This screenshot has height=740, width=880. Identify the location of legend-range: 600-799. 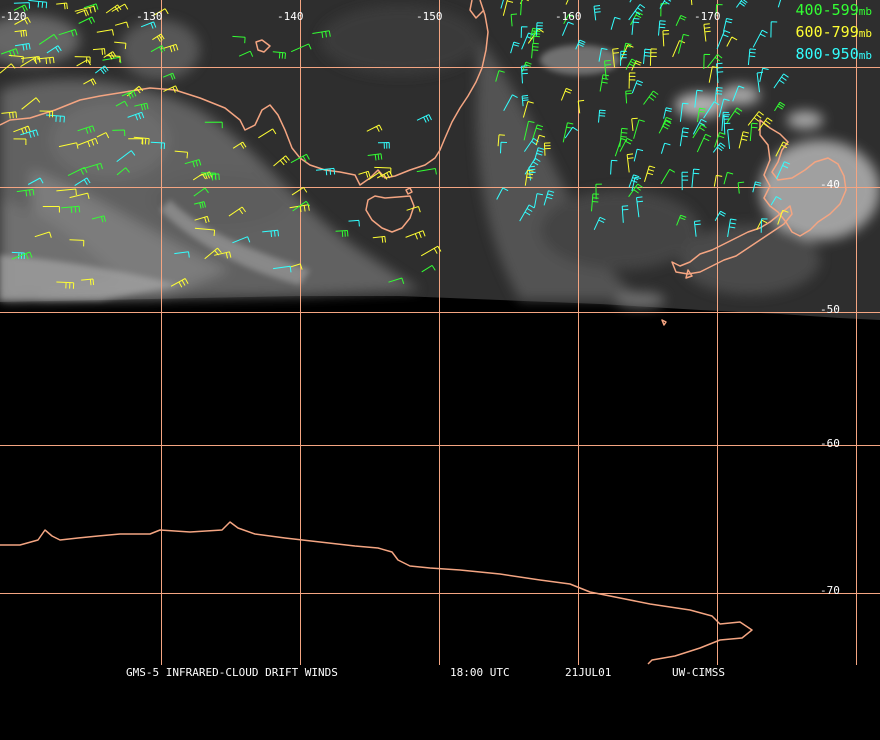
(827, 32).